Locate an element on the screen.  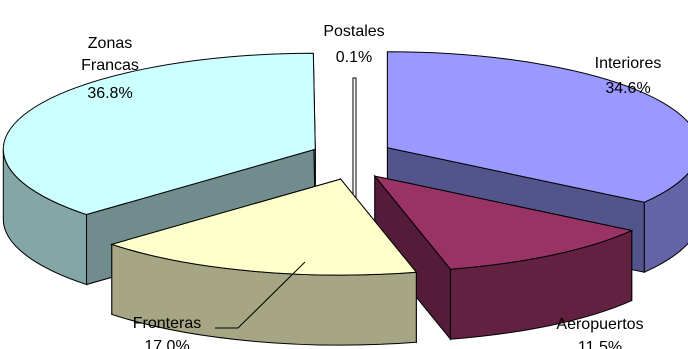
slice-value-fronteras: 17.0% is located at coordinates (166, 343).